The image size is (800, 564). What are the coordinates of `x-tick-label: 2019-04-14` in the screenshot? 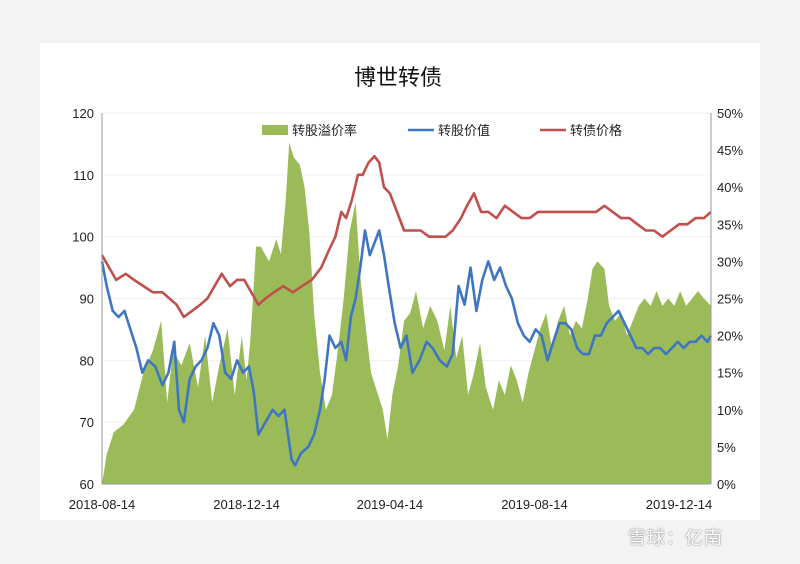 It's located at (390, 504).